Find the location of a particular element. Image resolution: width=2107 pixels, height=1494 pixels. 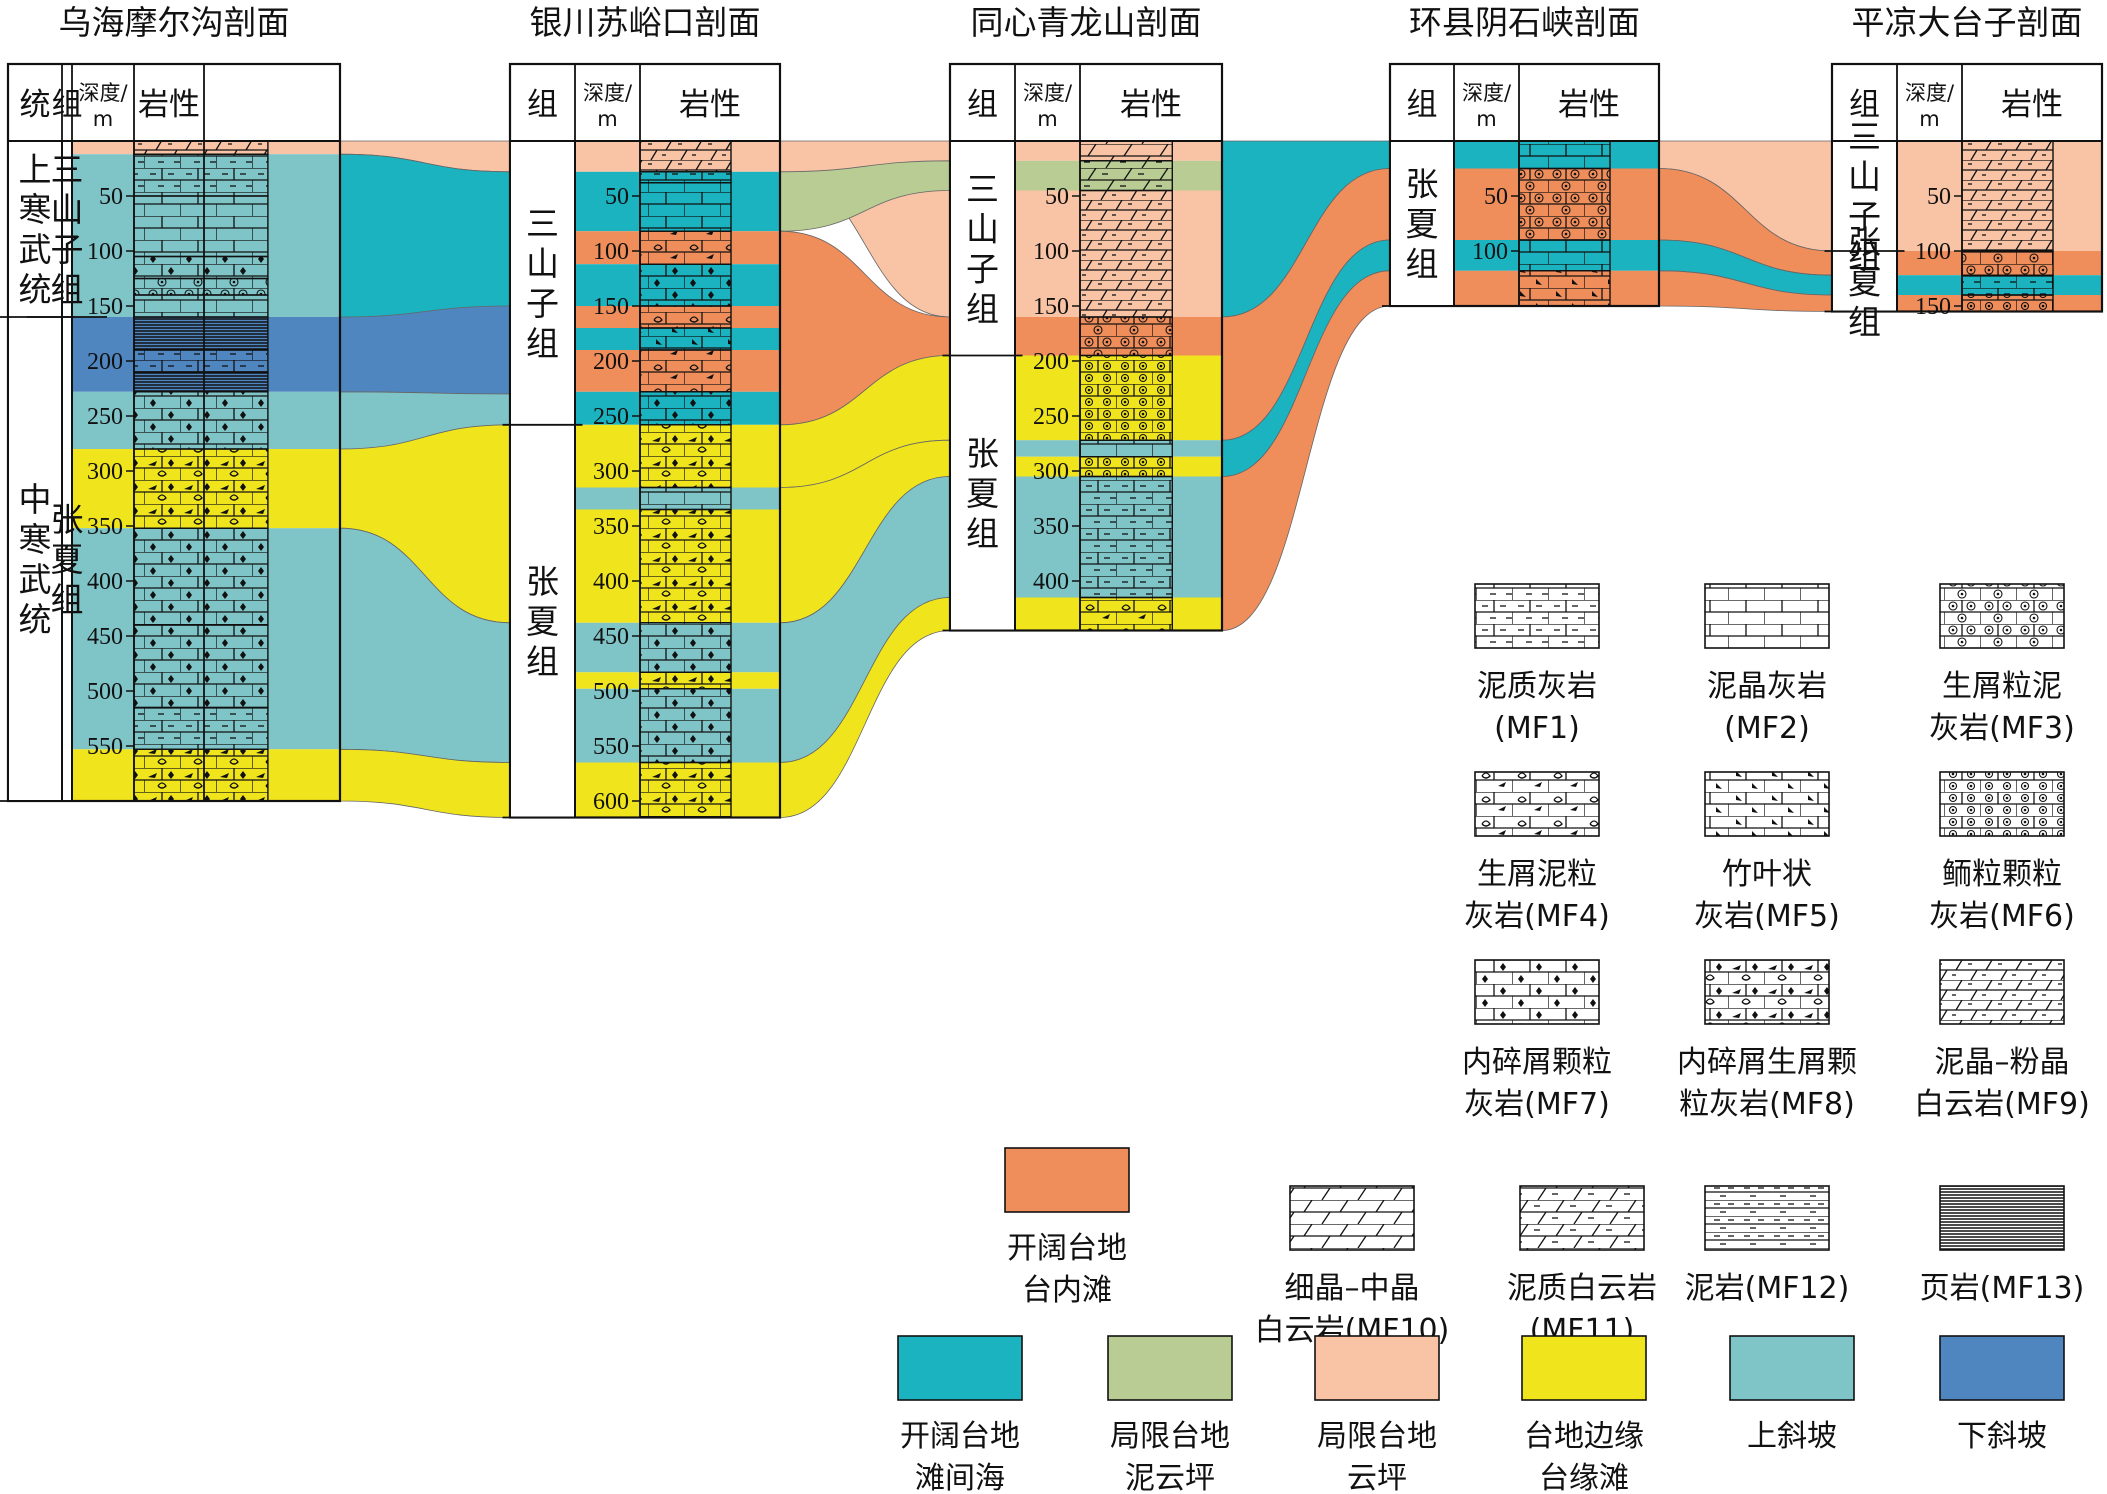

section-huanxian: 组深度/m 岩性环县阴石峡剖面50100张夏组 is located at coordinates (1521, 155).